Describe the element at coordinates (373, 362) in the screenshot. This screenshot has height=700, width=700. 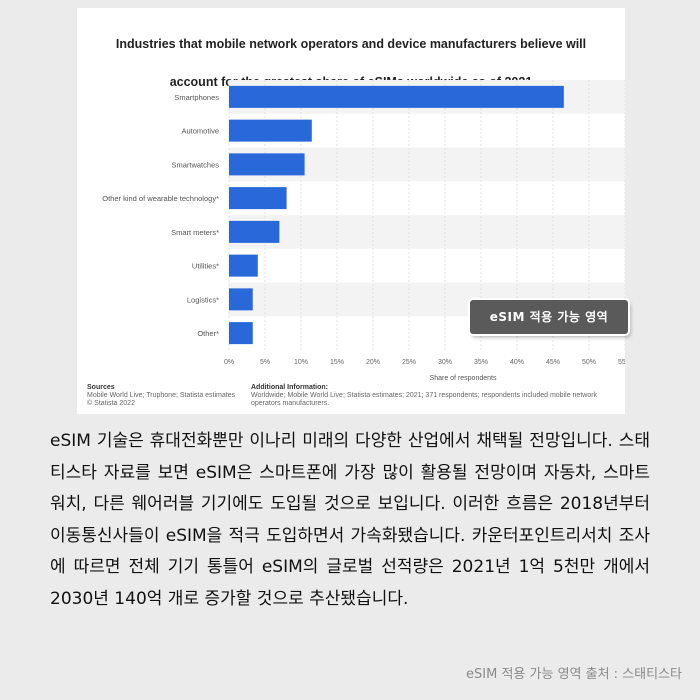
I see `x-tick-label: 20%` at that location.